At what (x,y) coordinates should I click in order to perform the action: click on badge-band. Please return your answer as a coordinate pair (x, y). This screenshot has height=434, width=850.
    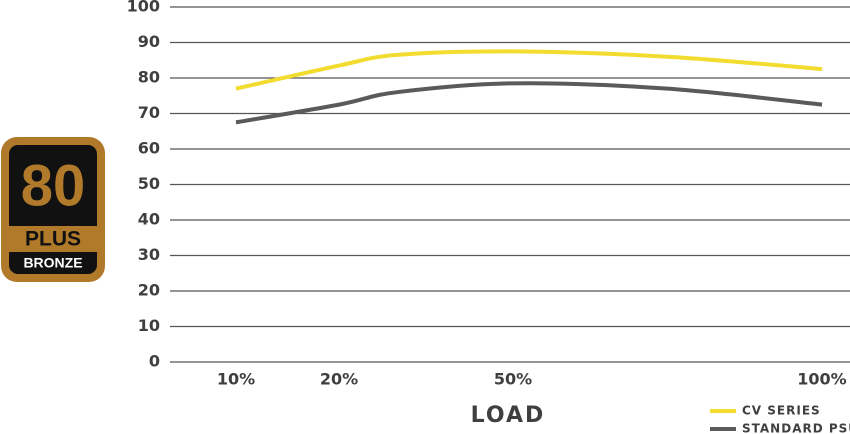
    Looking at the image, I should click on (53, 239).